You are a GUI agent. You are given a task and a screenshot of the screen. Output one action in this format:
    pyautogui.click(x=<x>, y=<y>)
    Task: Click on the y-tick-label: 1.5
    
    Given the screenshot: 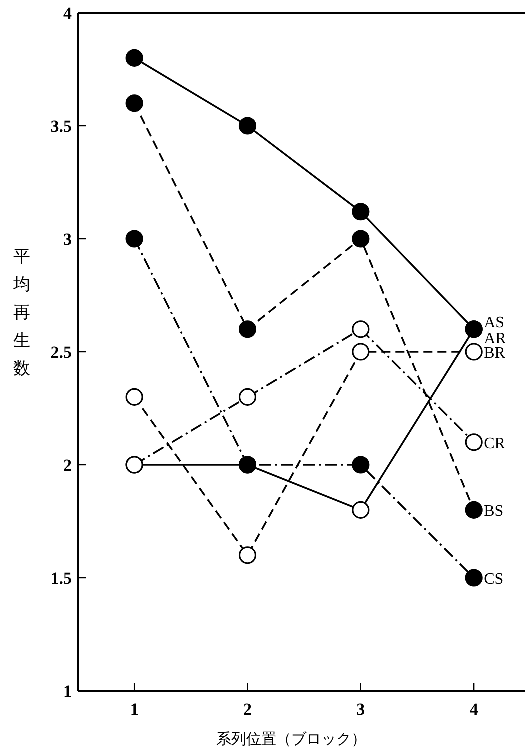 What is the action you would take?
    pyautogui.click(x=61, y=578)
    